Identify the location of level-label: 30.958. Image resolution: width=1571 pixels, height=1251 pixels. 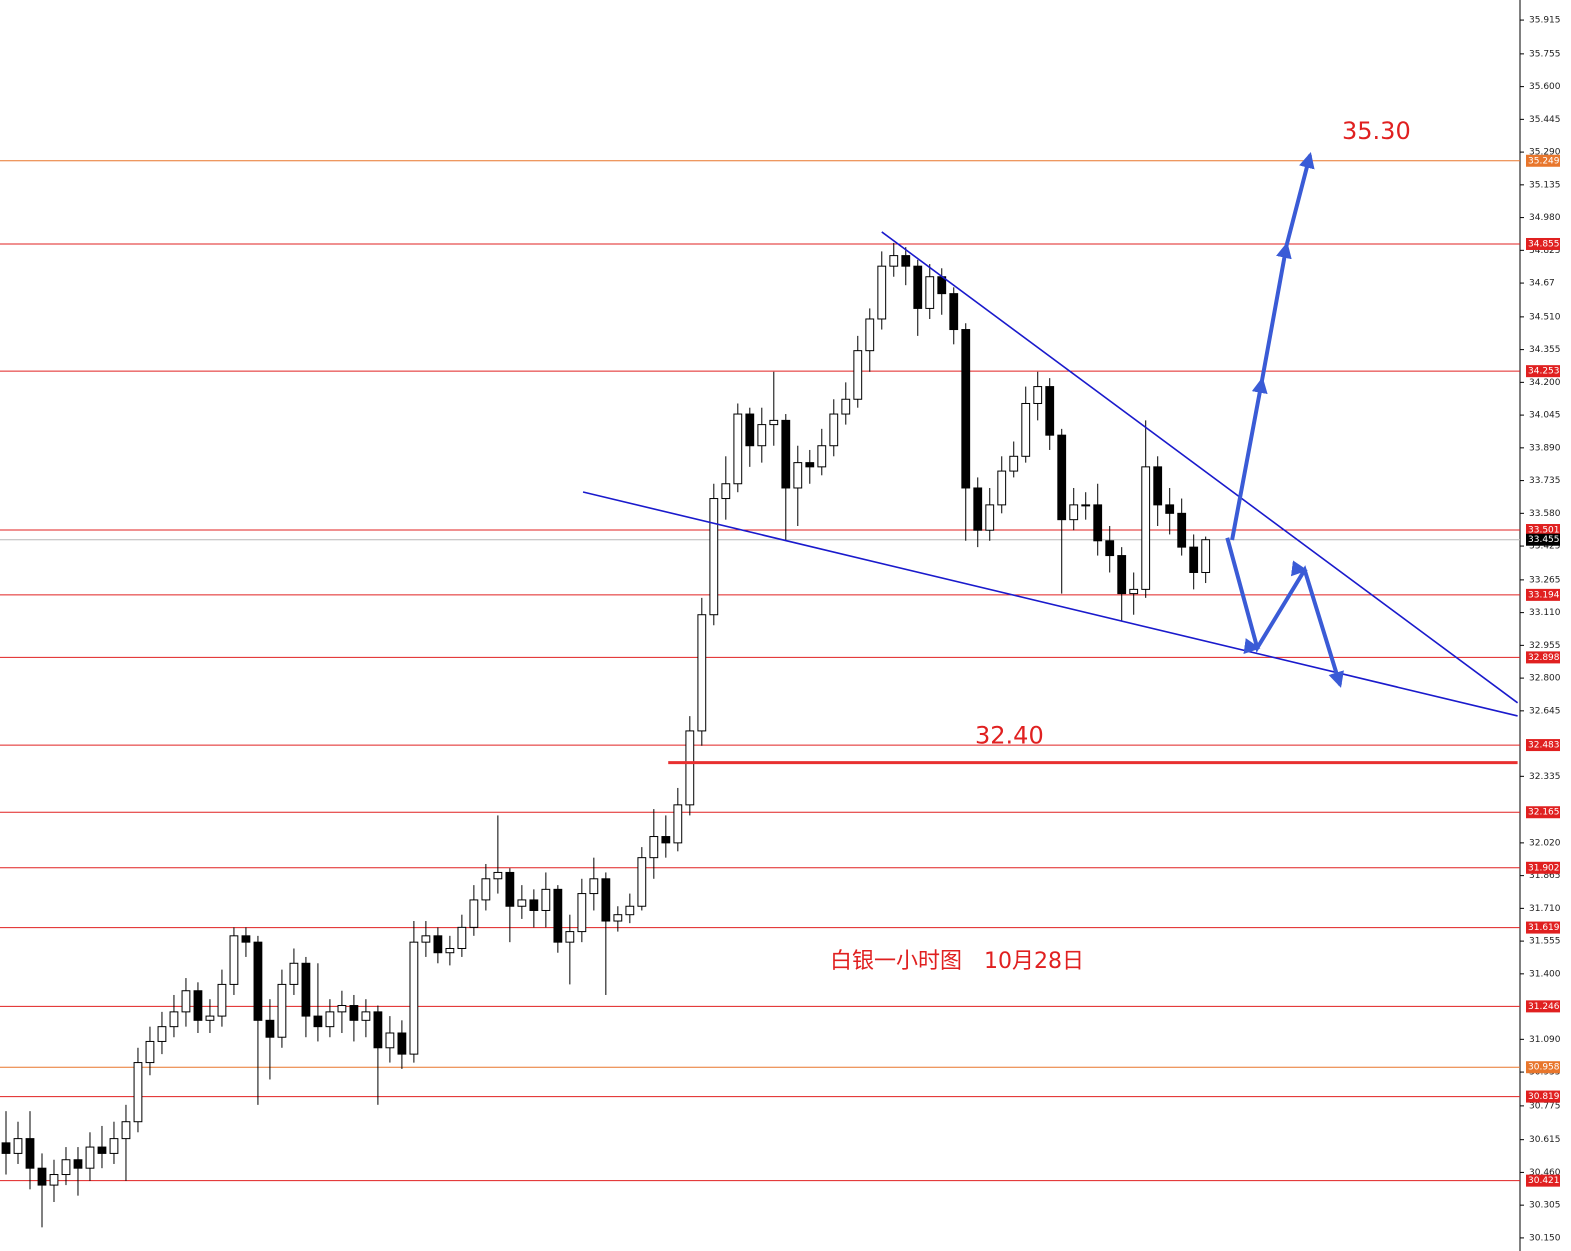
(1544, 1068).